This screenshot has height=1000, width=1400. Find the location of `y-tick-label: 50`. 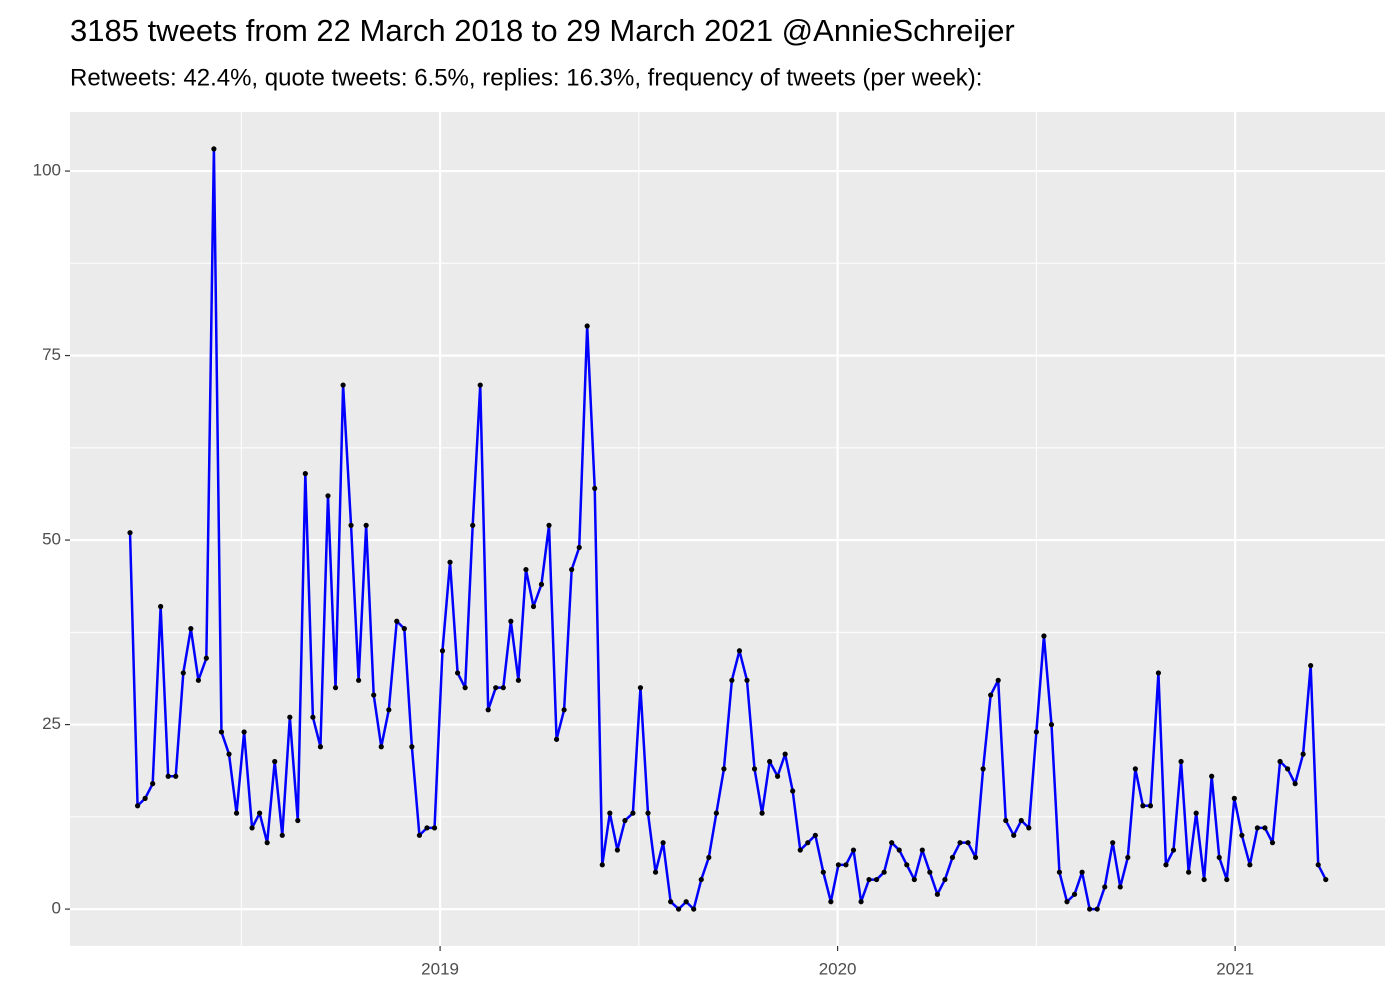

y-tick-label: 50 is located at coordinates (51, 539).